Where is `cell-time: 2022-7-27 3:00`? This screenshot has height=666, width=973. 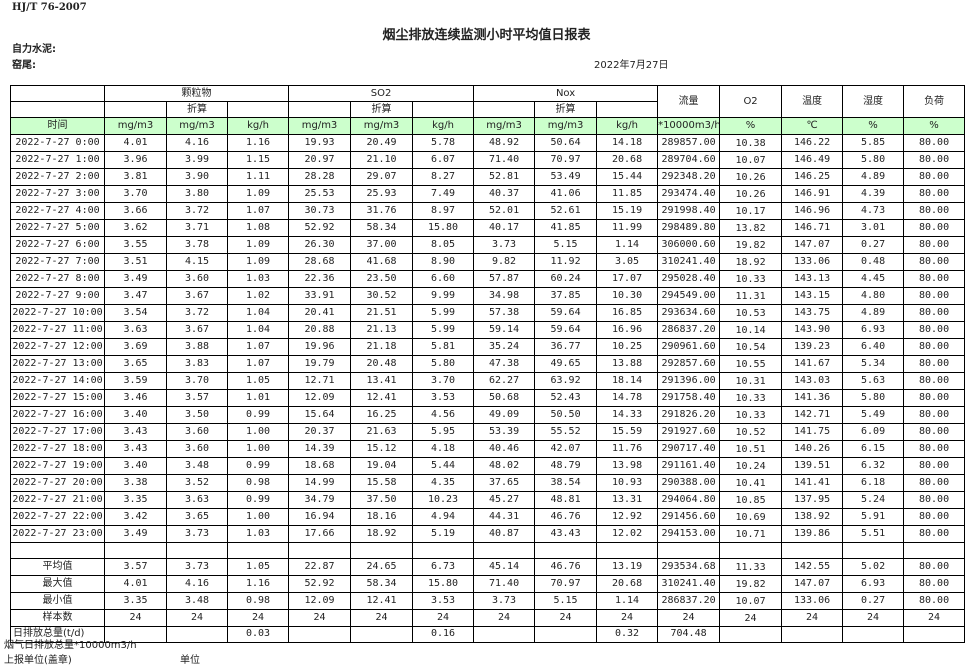 cell-time: 2022-7-27 3:00 is located at coordinates (57, 193).